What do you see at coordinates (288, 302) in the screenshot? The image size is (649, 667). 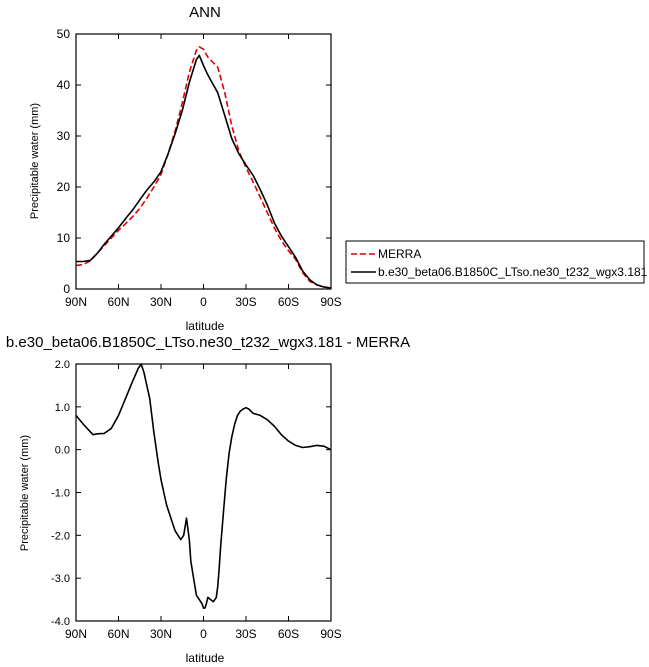 I see `top-x-tick-label: 60S` at bounding box center [288, 302].